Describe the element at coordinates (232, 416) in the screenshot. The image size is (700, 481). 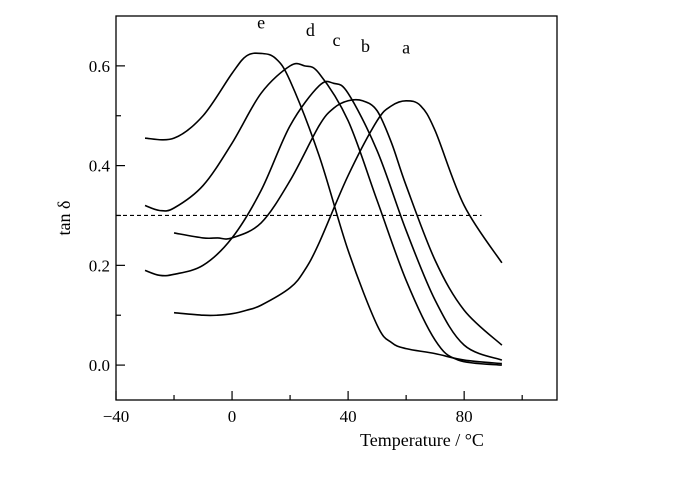
I see `x-tick-label: 0` at that location.